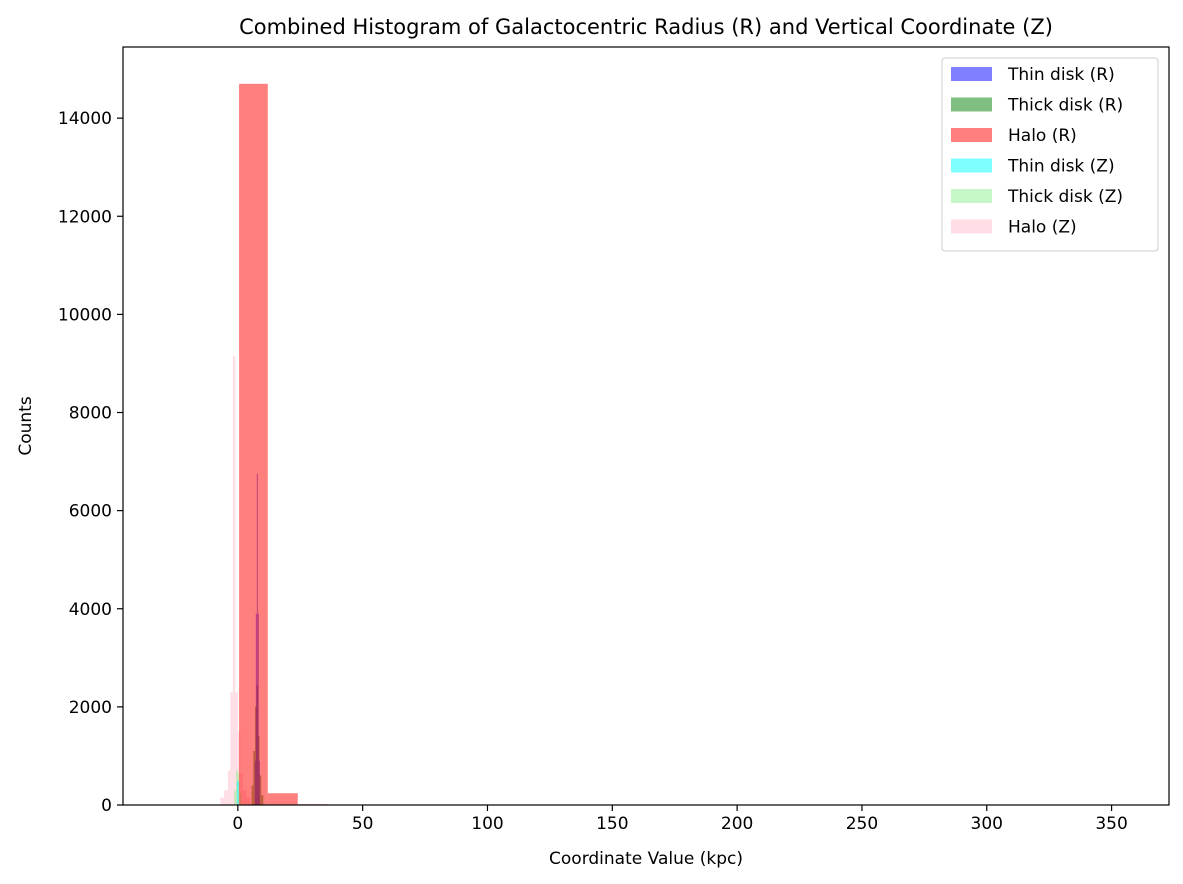 This screenshot has width=1183, height=884. I want to click on legend-frame, so click(1050, 154).